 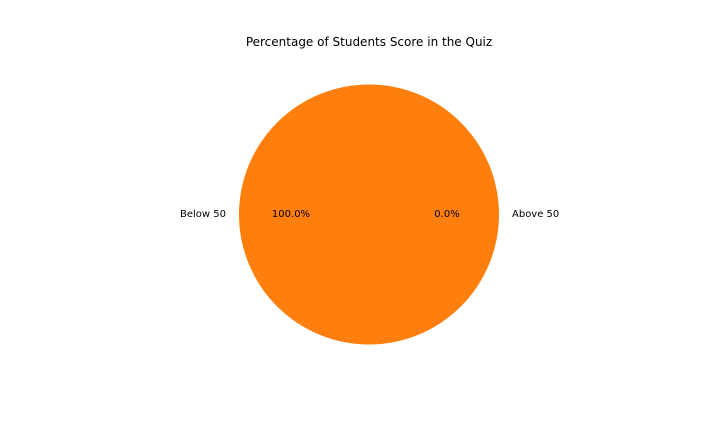 I want to click on slice-label-above-50: Above 50, so click(x=535, y=214).